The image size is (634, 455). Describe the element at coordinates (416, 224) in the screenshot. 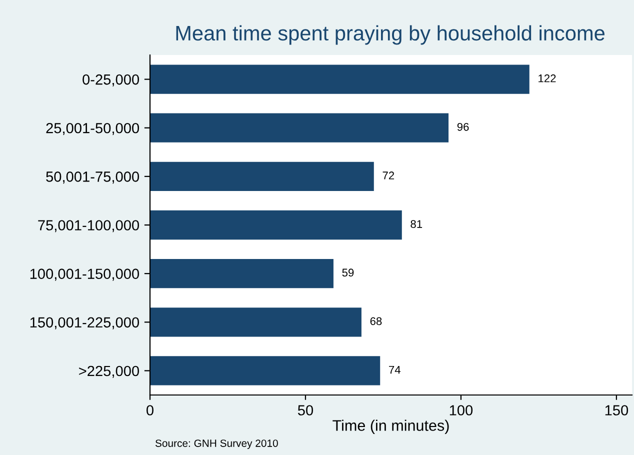

I see `data-label: 81` at that location.